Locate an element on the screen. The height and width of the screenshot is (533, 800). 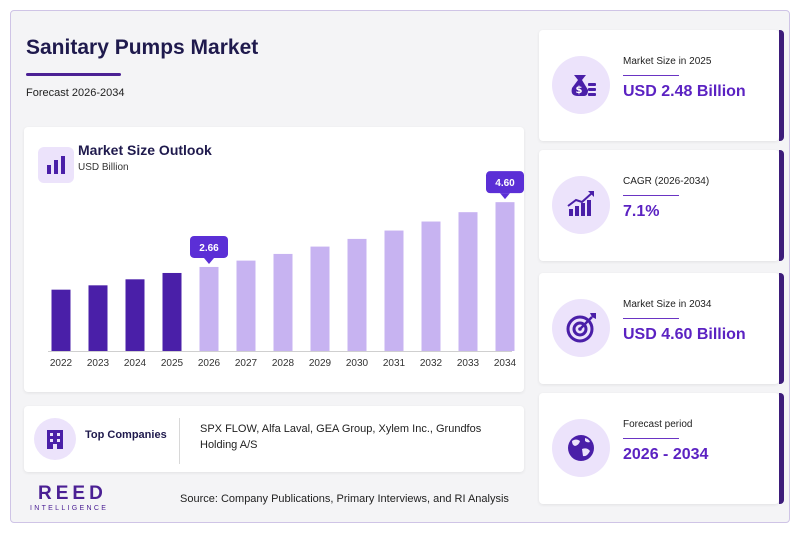
stat-label: Forecast period is located at coordinates (658, 424).